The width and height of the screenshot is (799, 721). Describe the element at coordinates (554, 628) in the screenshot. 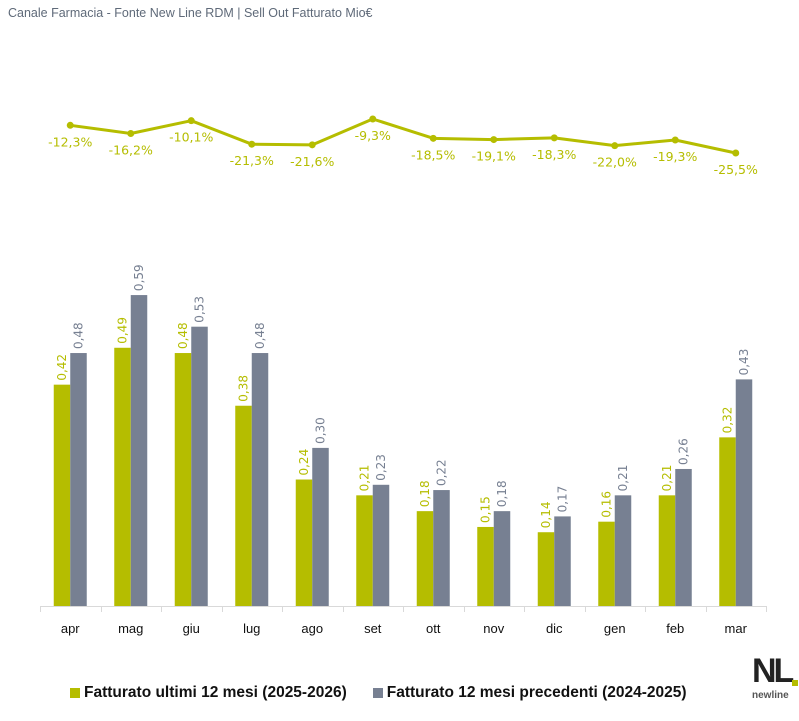

I see `x-tick-label: dic` at that location.